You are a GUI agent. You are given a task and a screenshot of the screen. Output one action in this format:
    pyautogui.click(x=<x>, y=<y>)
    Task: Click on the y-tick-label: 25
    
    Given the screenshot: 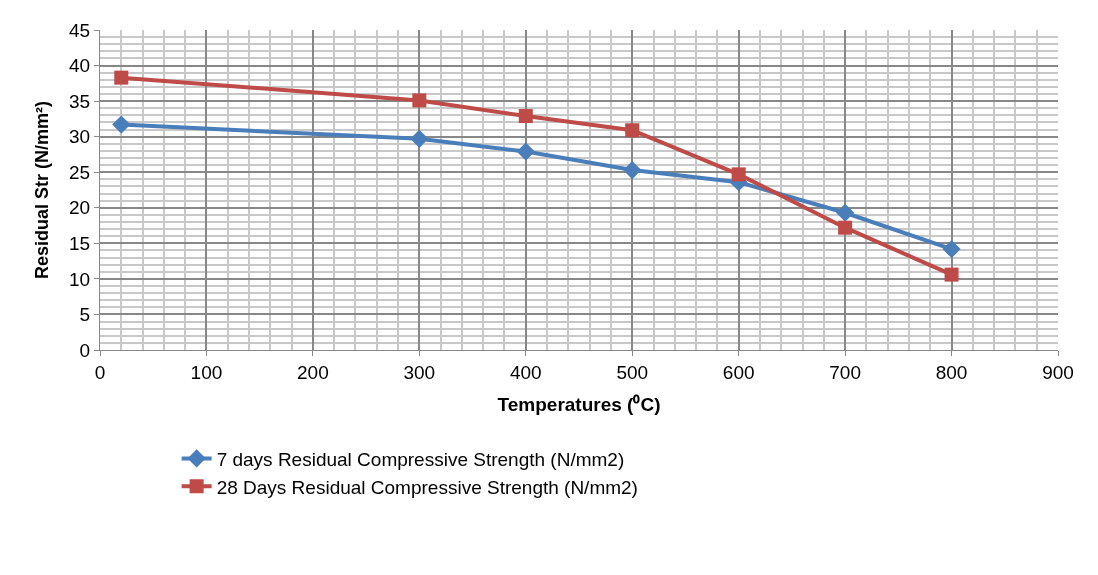 What is the action you would take?
    pyautogui.click(x=80, y=172)
    